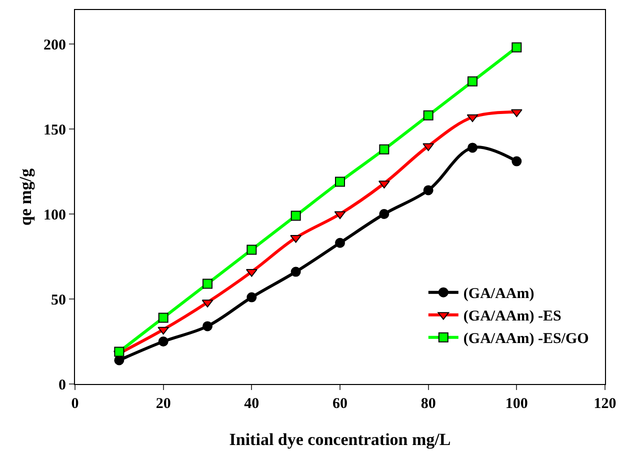 This screenshot has height=454, width=625. I want to click on x-tick-label: 100, so click(516, 404).